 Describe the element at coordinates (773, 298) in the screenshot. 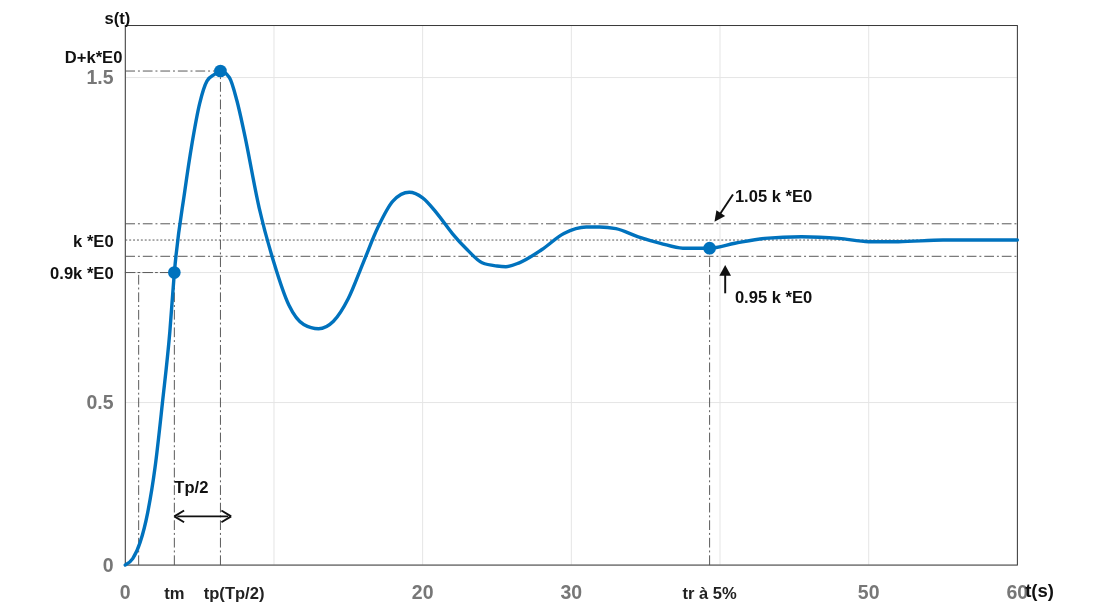

I see `annotation: 0.95 k *E0` at that location.